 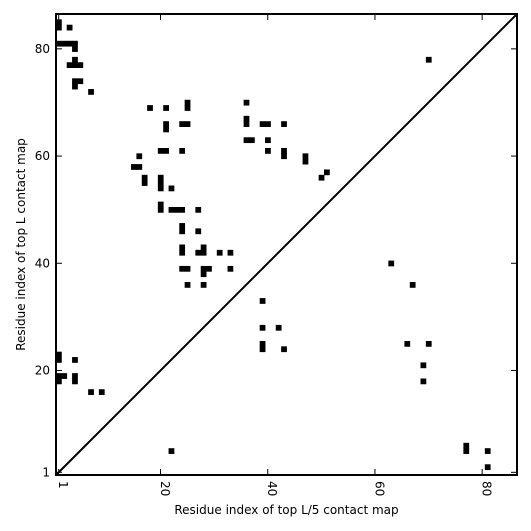 I want to click on x-tick-label: 60, so click(x=379, y=488).